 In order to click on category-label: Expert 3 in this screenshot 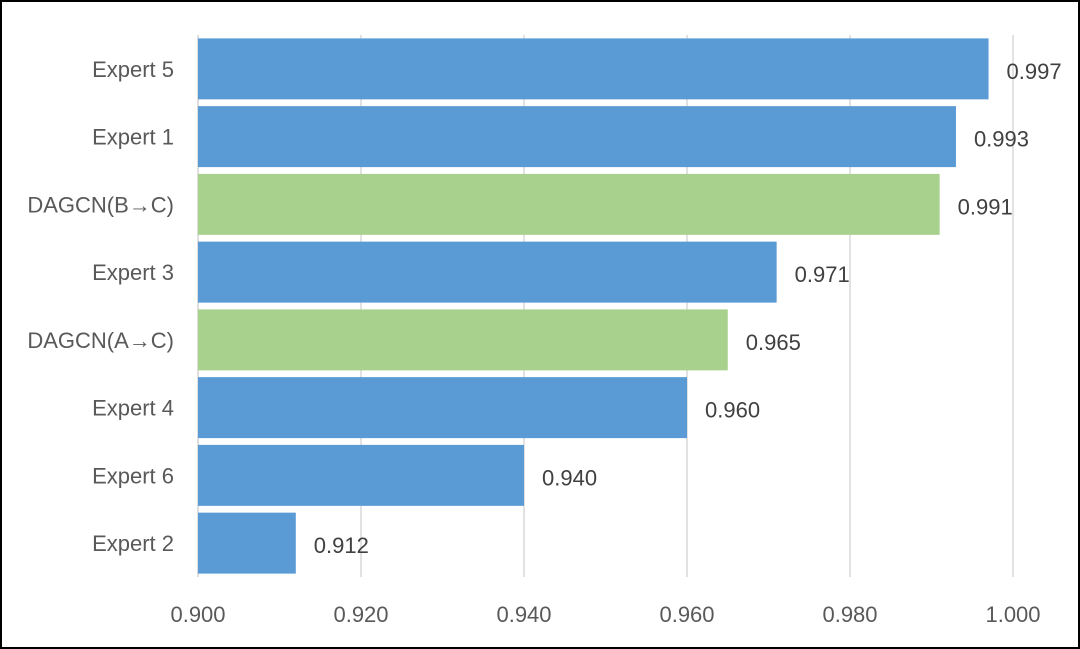, I will do `click(133, 272)`.